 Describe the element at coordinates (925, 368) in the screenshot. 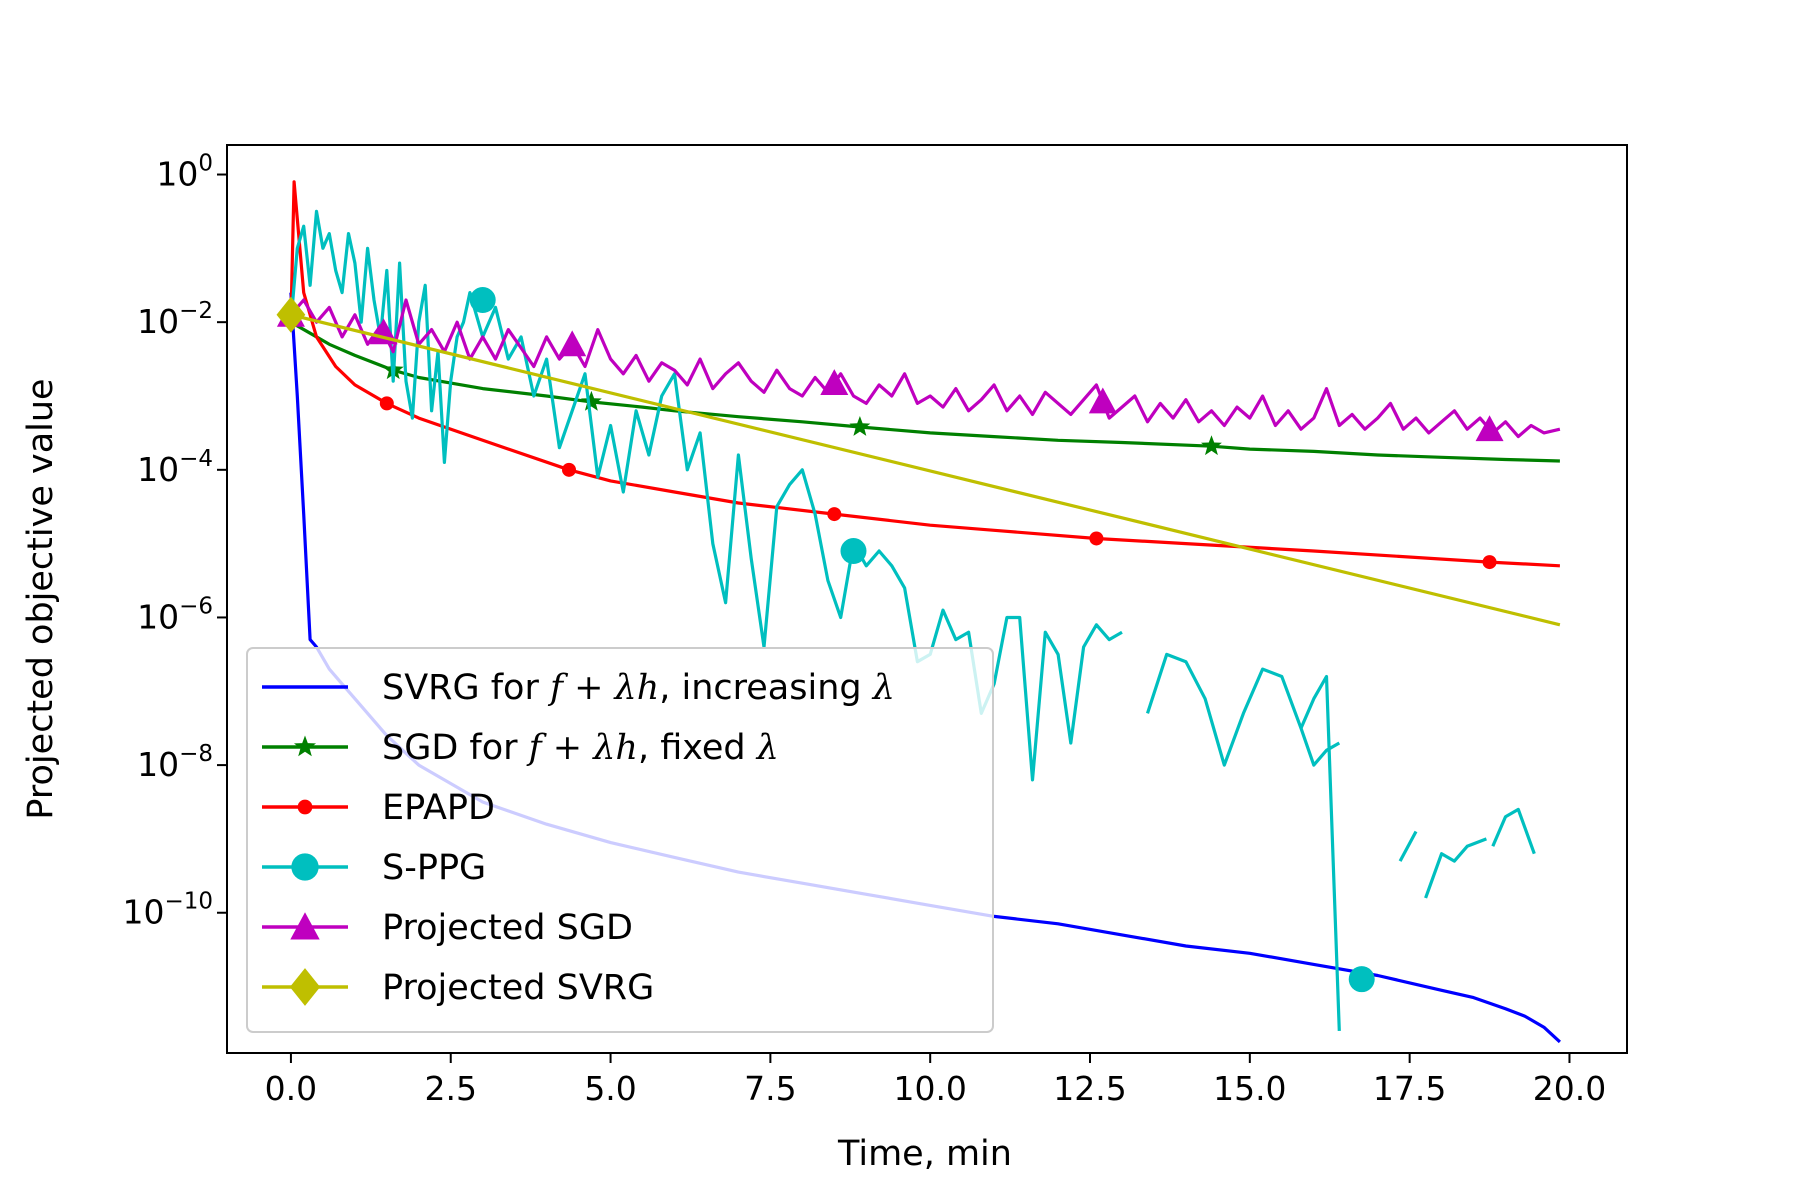

I see `series-line-projected-sgd` at that location.